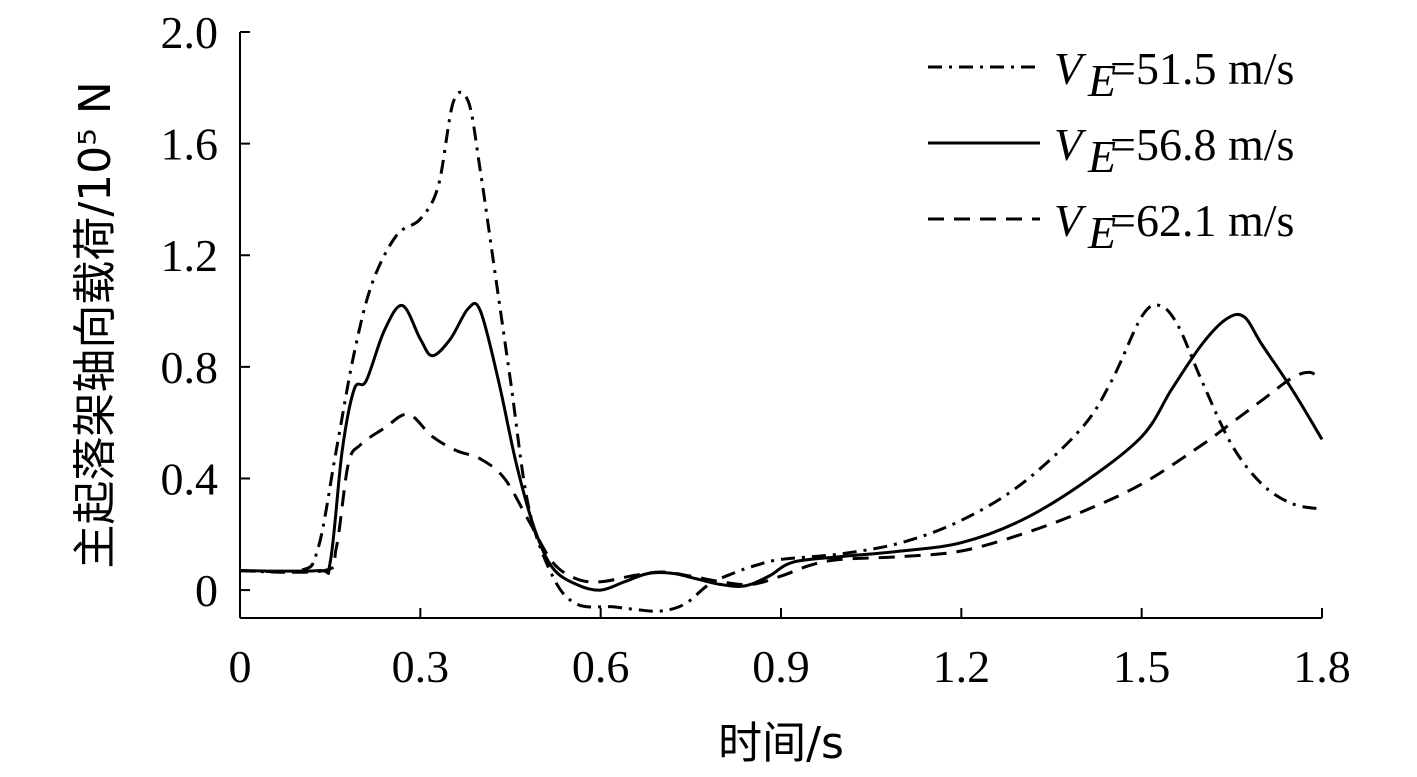 This screenshot has width=1417, height=777. I want to click on y-tick-label: 1.6, so click(190, 144).